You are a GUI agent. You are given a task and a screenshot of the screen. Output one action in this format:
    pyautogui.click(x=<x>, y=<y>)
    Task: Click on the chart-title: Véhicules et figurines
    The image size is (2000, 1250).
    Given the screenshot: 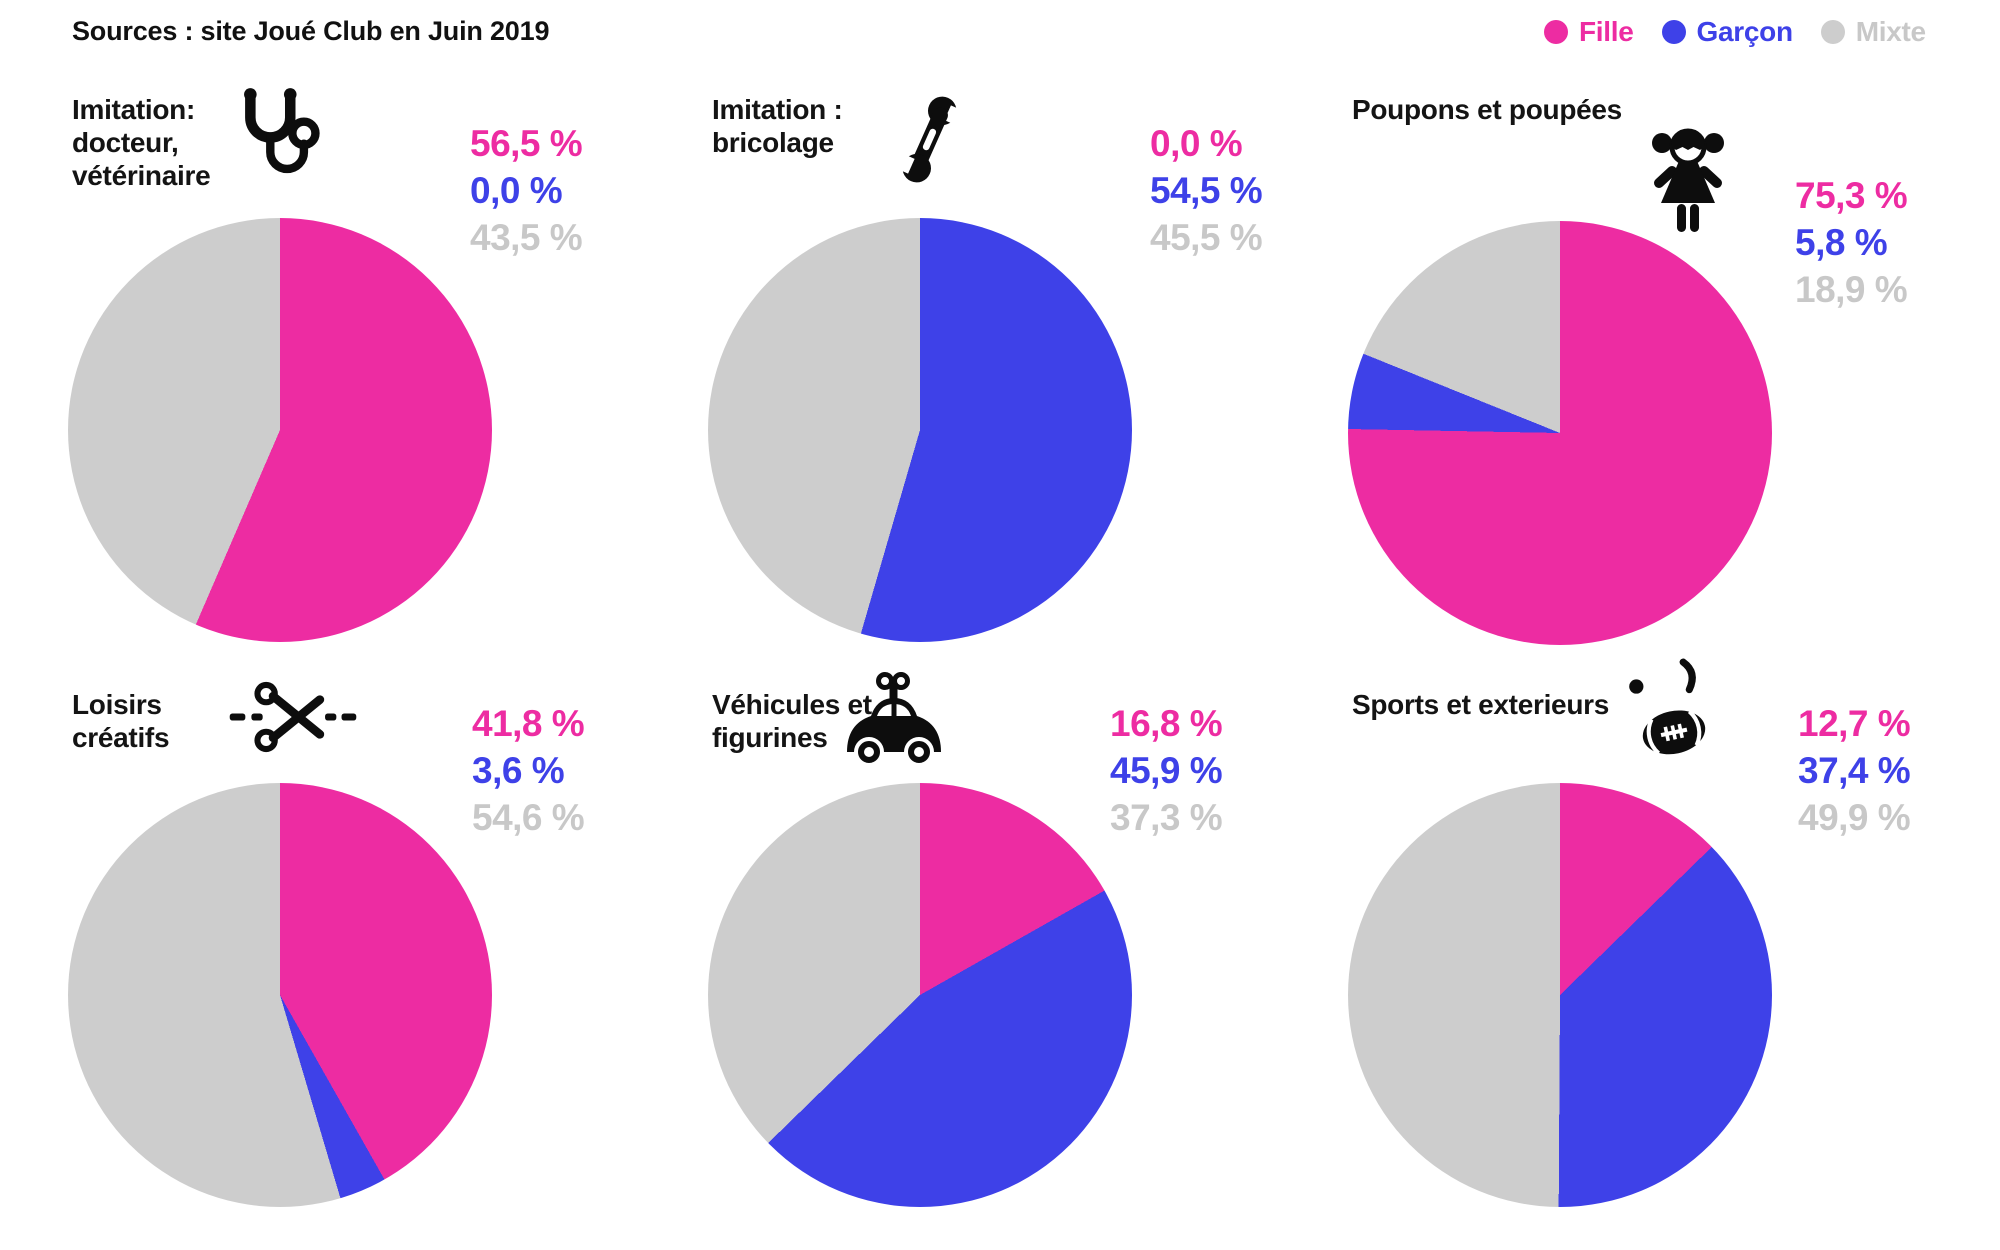 What is the action you would take?
    pyautogui.click(x=792, y=721)
    